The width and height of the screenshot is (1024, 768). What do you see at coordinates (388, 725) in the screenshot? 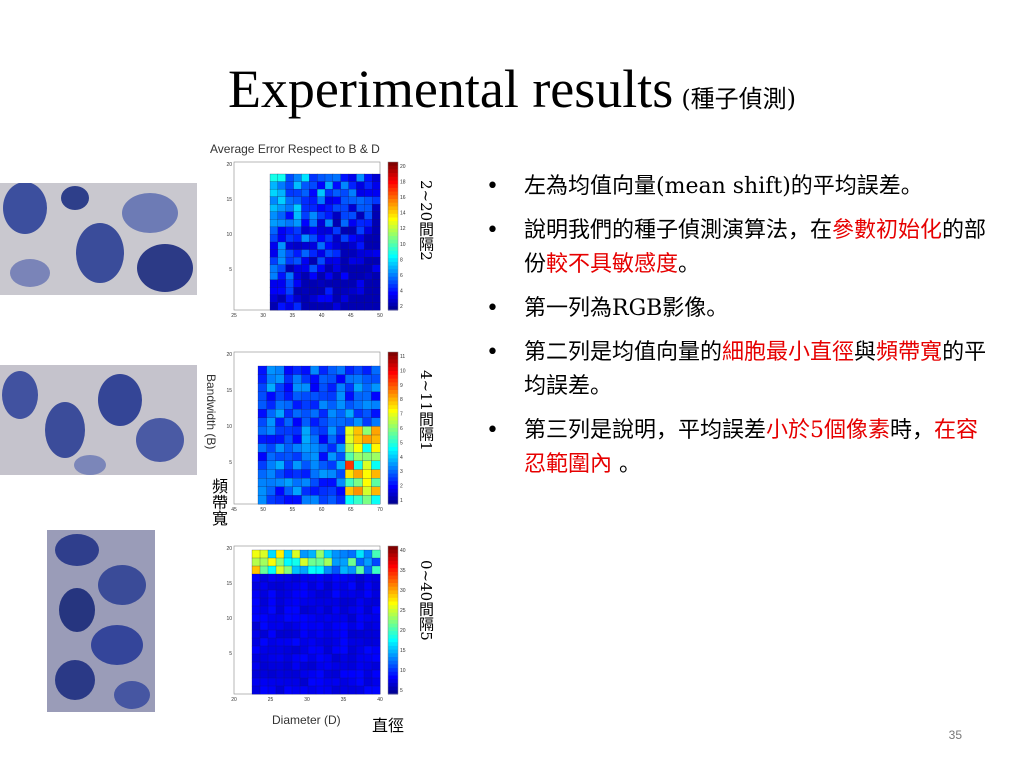
I see `x-axis-label-zh: 直徑` at bounding box center [388, 725].